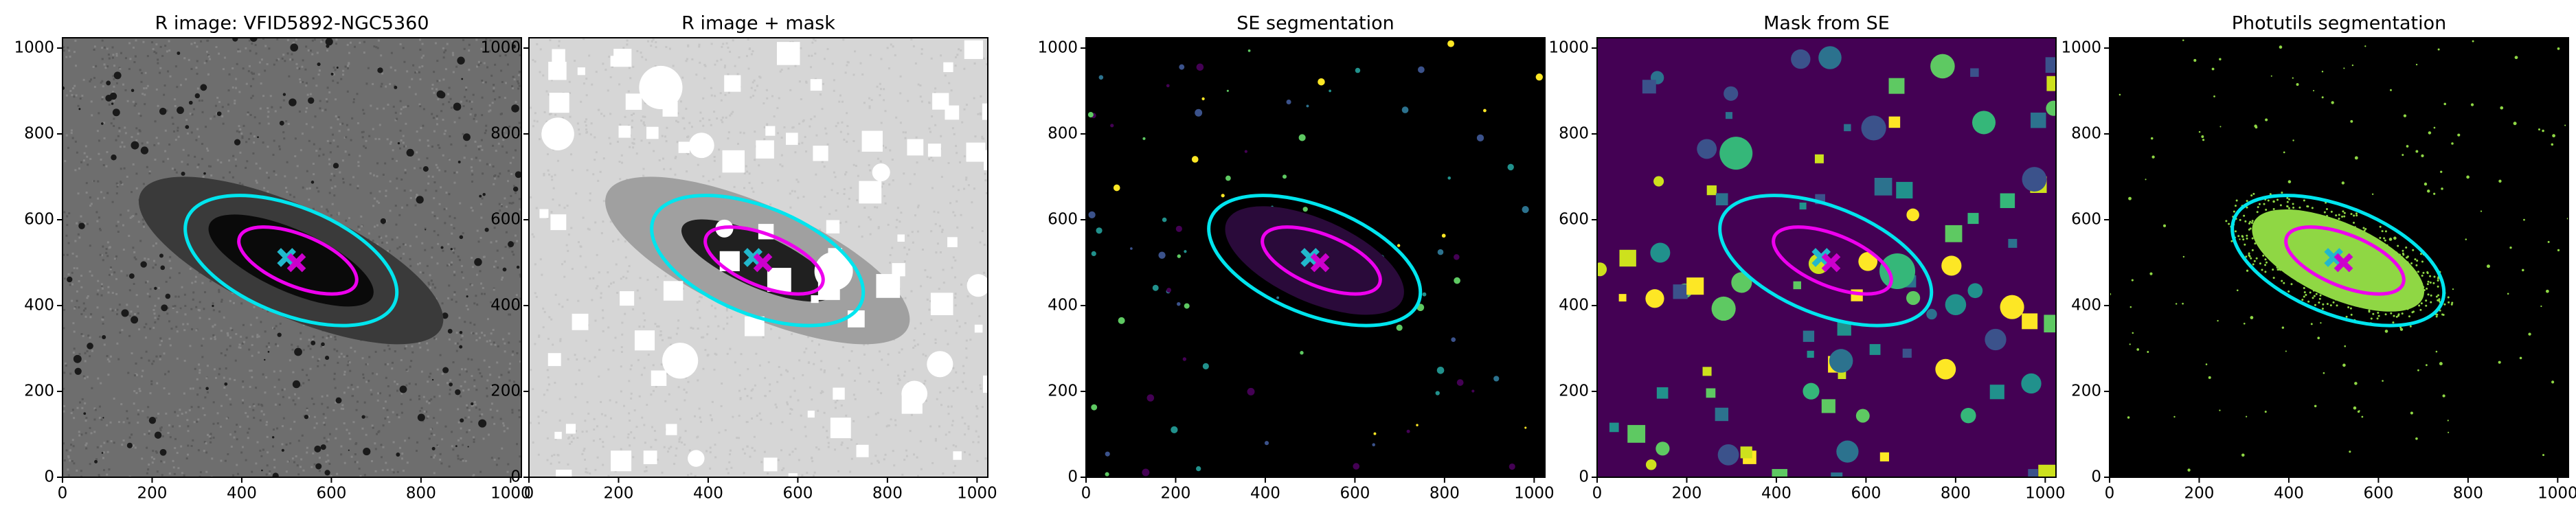 The width and height of the screenshot is (2576, 515). What do you see at coordinates (292, 23) in the screenshot?
I see `panel-title: R image: VFID5892-NGC5360` at bounding box center [292, 23].